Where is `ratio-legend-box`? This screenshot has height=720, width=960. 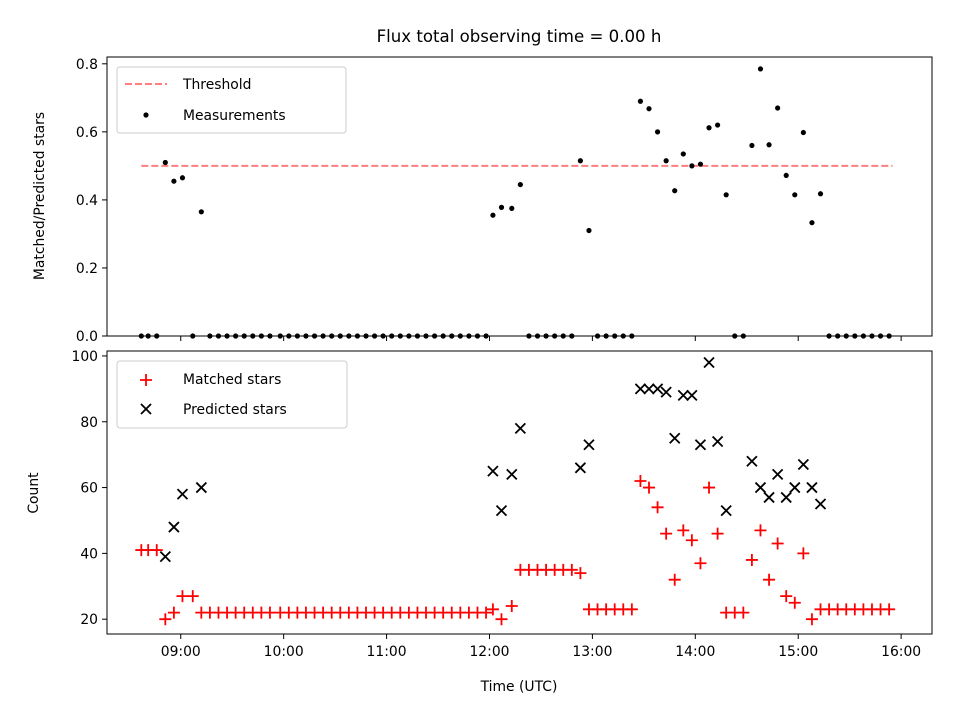
ratio-legend-box is located at coordinates (231, 100).